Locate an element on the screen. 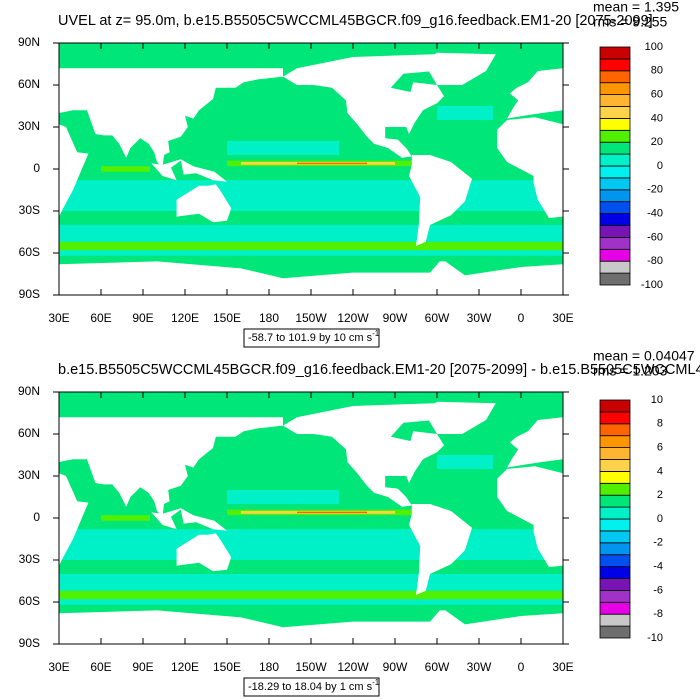 This screenshot has width=700, height=700. colorbar-label: 100 is located at coordinates (654, 47).